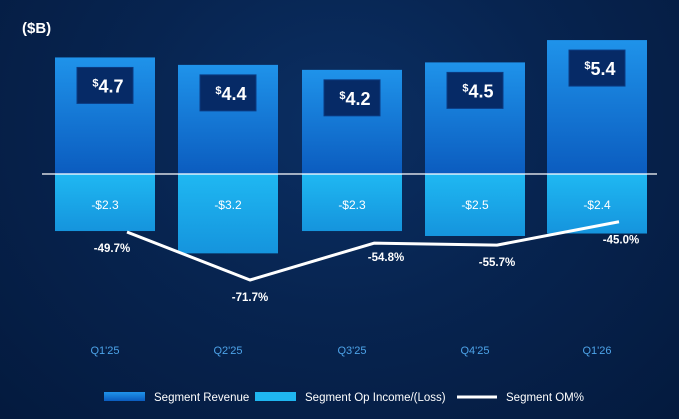  Describe the element at coordinates (36, 28) in the screenshot. I see `unit-label: ($B)` at that location.